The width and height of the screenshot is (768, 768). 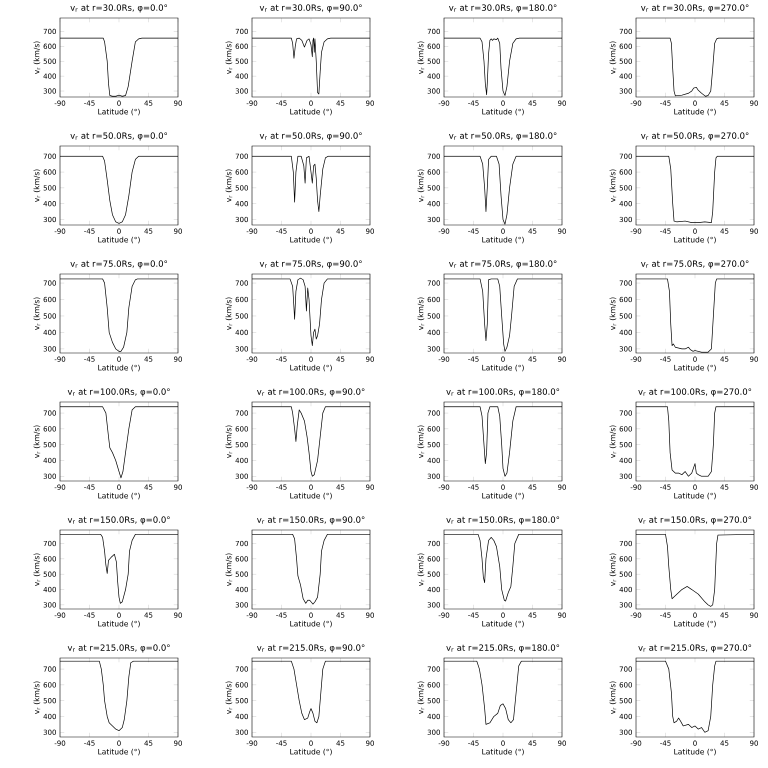 What do you see at coordinates (695, 392) in the screenshot?
I see `chart-title: v$_{r}$ at r=100.0Rs, φ=270.0°` at bounding box center [695, 392].